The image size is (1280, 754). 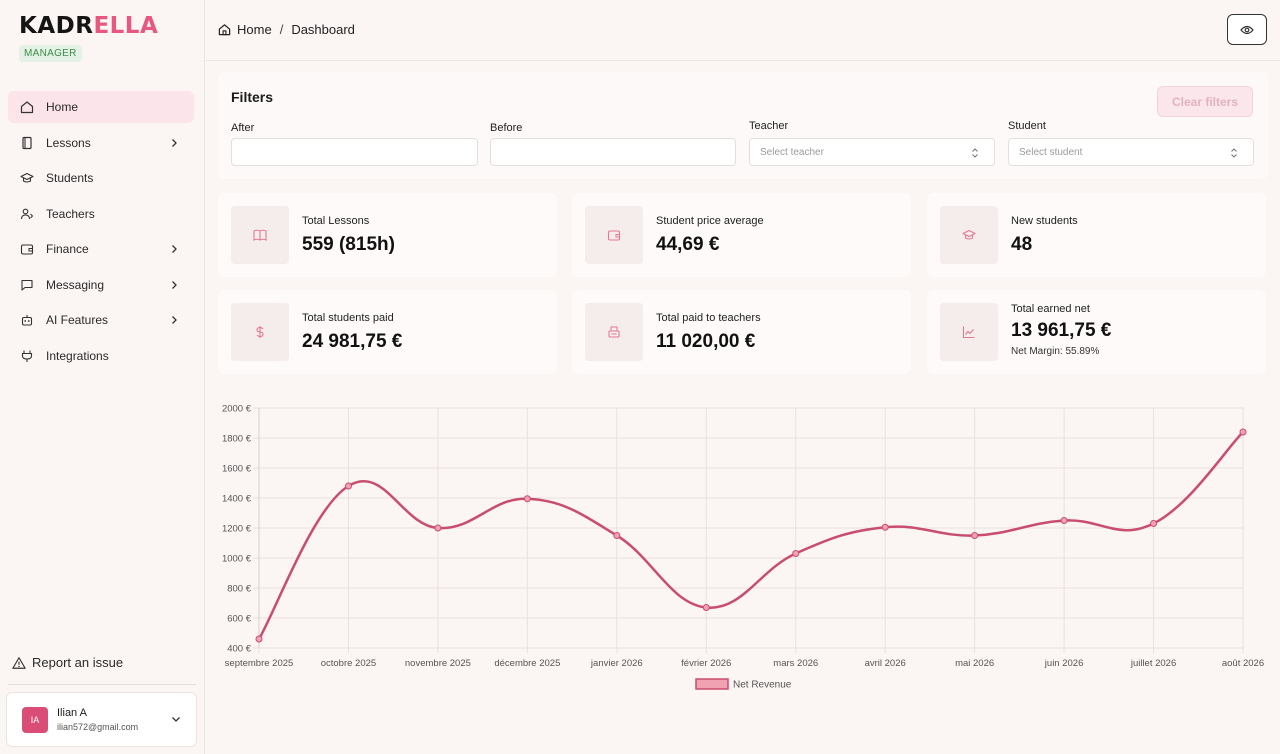 I want to click on student-select: Select student, so click(x=1131, y=152).